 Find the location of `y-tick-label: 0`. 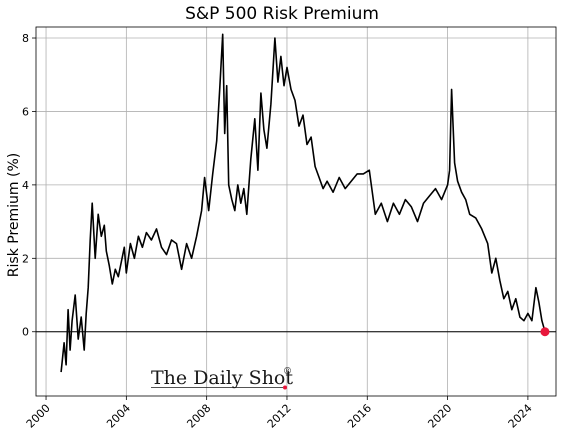

y-tick-label: 0 is located at coordinates (25, 332).